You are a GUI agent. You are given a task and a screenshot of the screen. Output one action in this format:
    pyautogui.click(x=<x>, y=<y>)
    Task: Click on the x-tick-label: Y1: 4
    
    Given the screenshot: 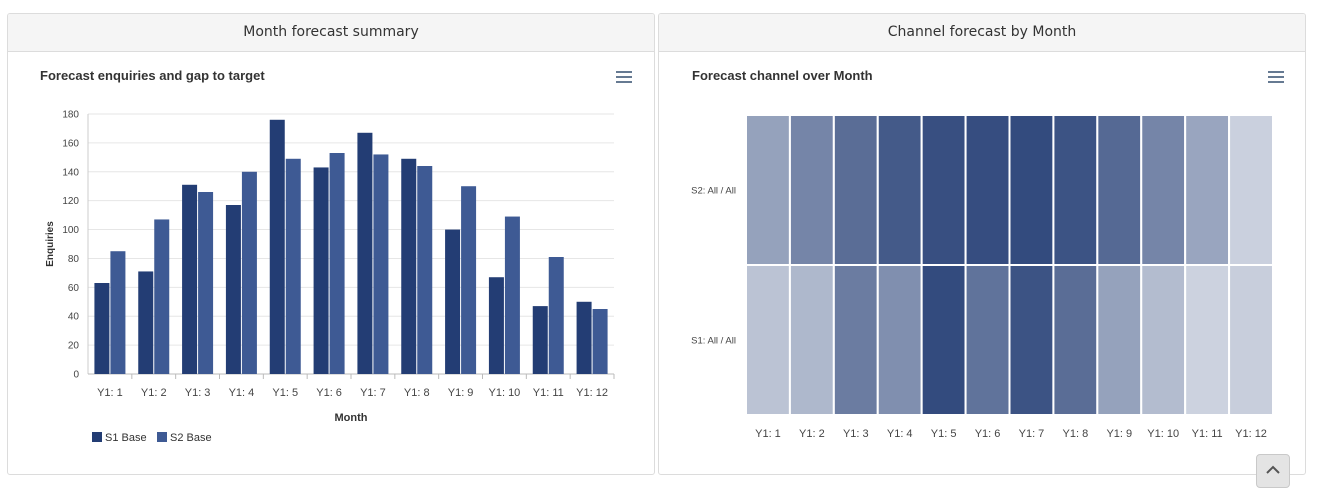 What is the action you would take?
    pyautogui.click(x=242, y=393)
    